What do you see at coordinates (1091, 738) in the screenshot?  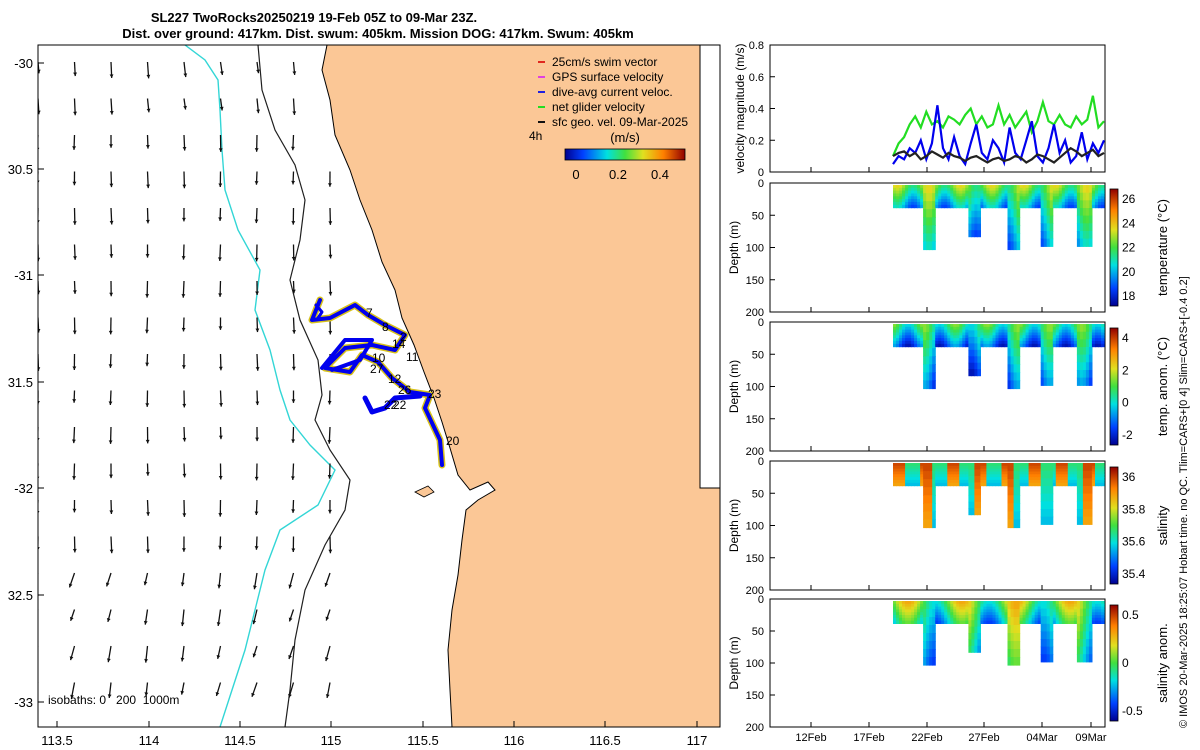 I see `panel-x-tick: 09Mar` at bounding box center [1091, 738].